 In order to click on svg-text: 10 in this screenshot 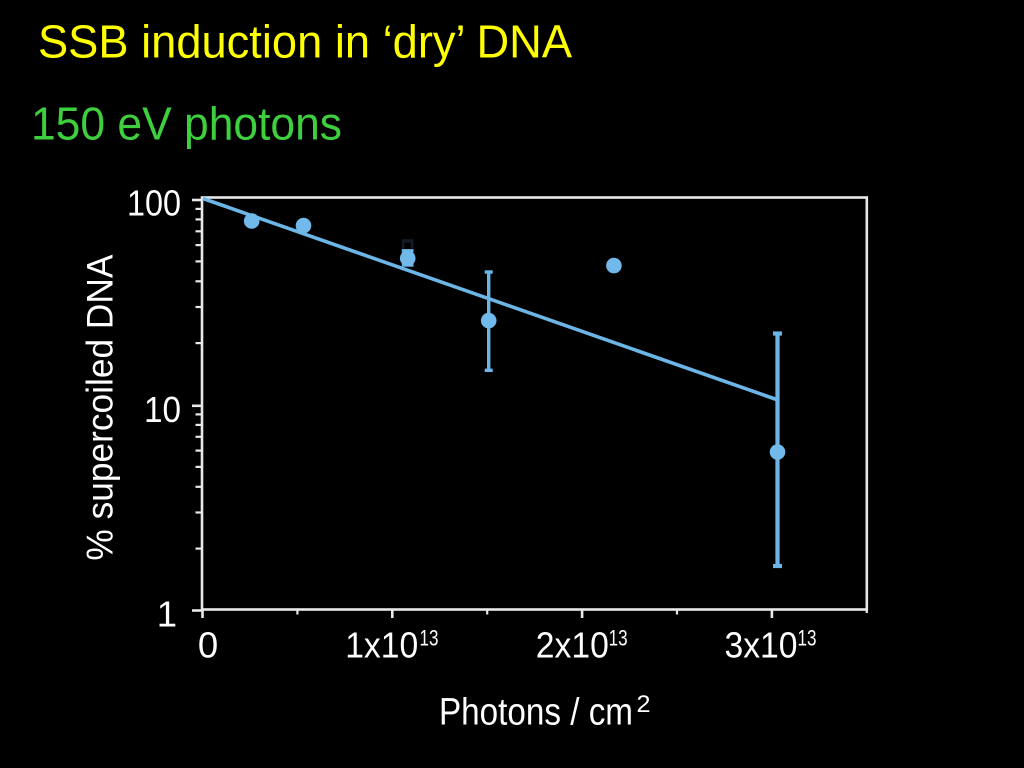, I will do `click(162, 409)`.